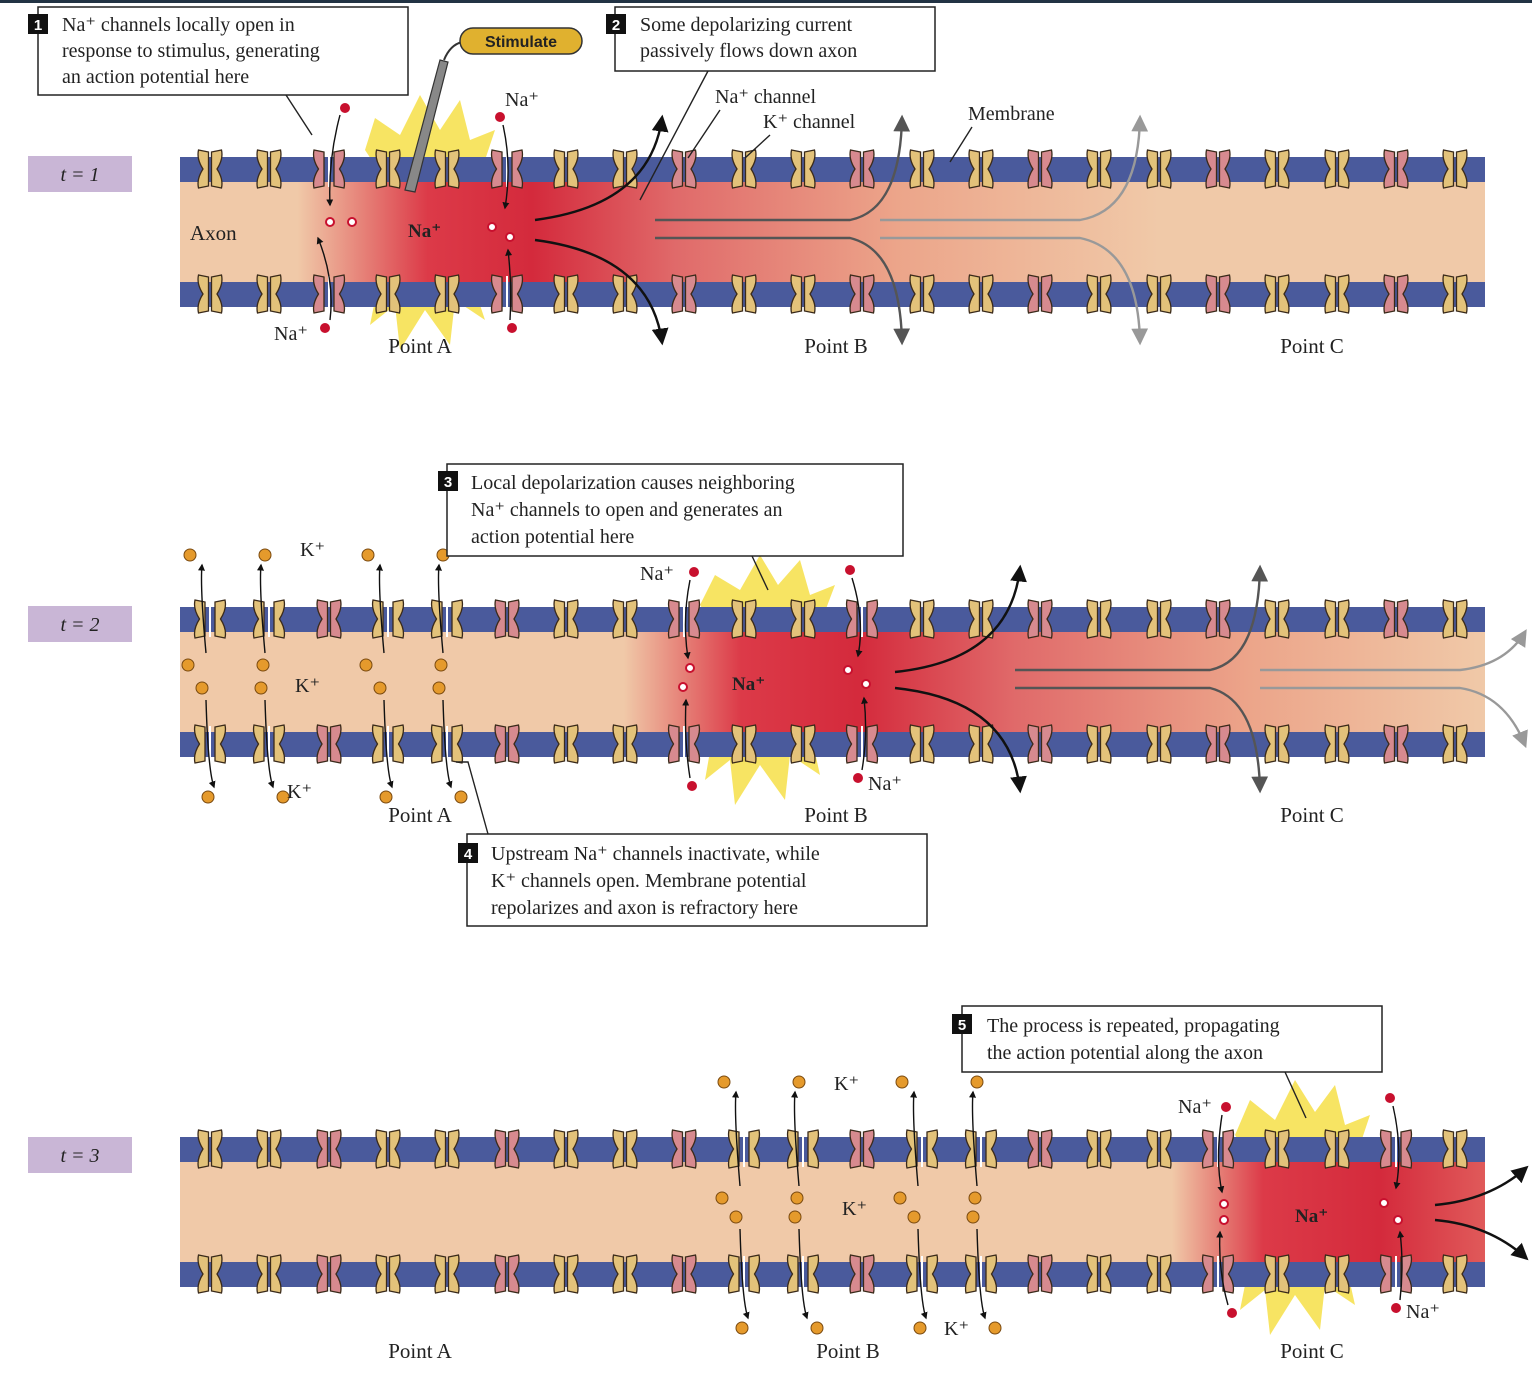  Describe the element at coordinates (832, 294) in the screenshot. I see `membrane-bottom` at that location.